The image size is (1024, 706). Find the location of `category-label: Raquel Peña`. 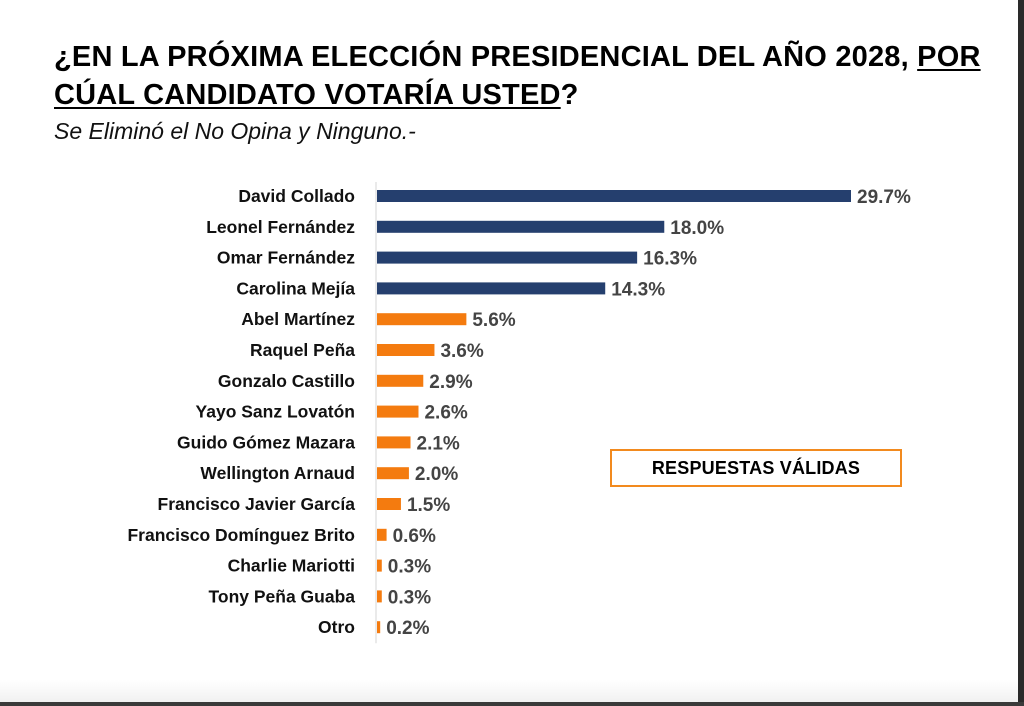

category-label: Raquel Peña is located at coordinates (302, 350).